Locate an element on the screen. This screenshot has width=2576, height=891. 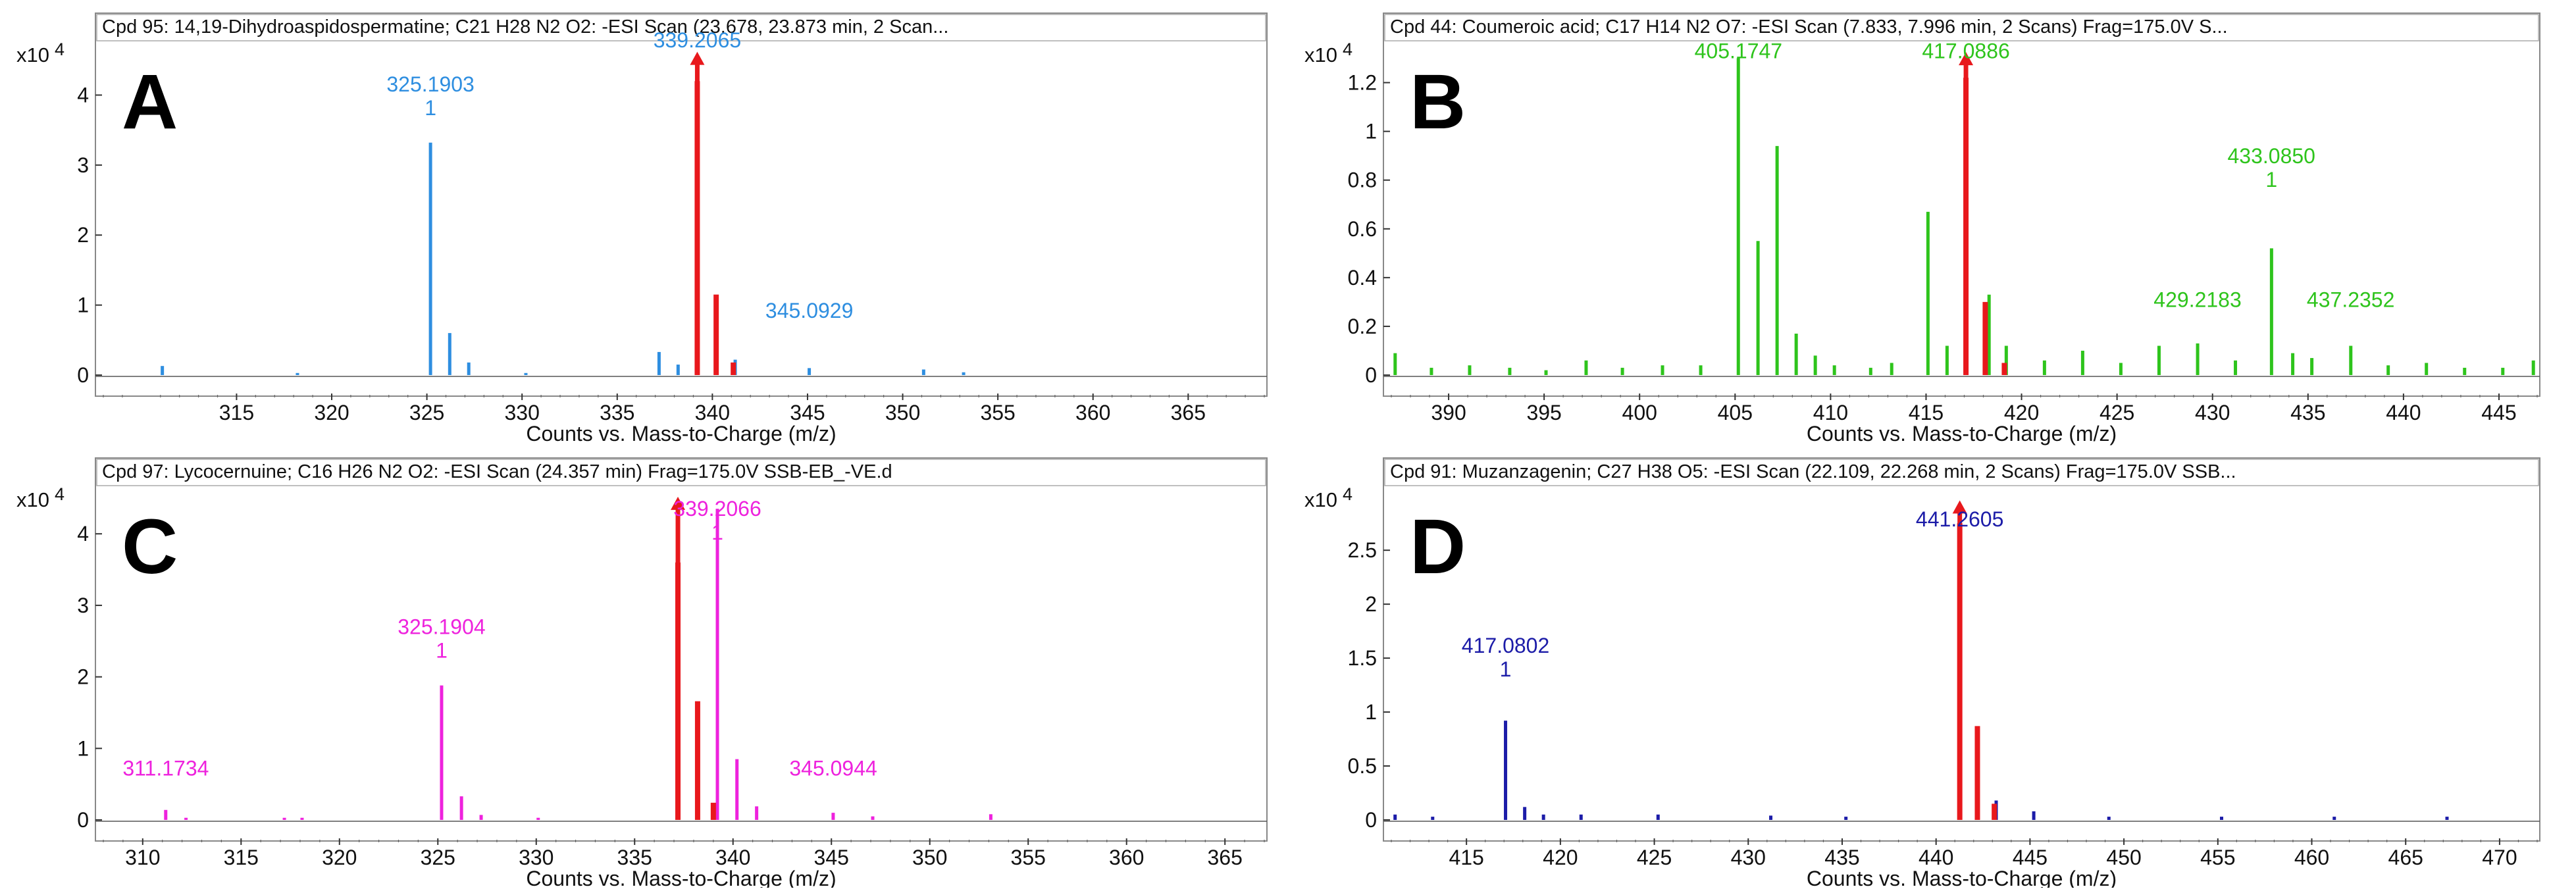
y-tick-label: 0.5 is located at coordinates (1362, 766).